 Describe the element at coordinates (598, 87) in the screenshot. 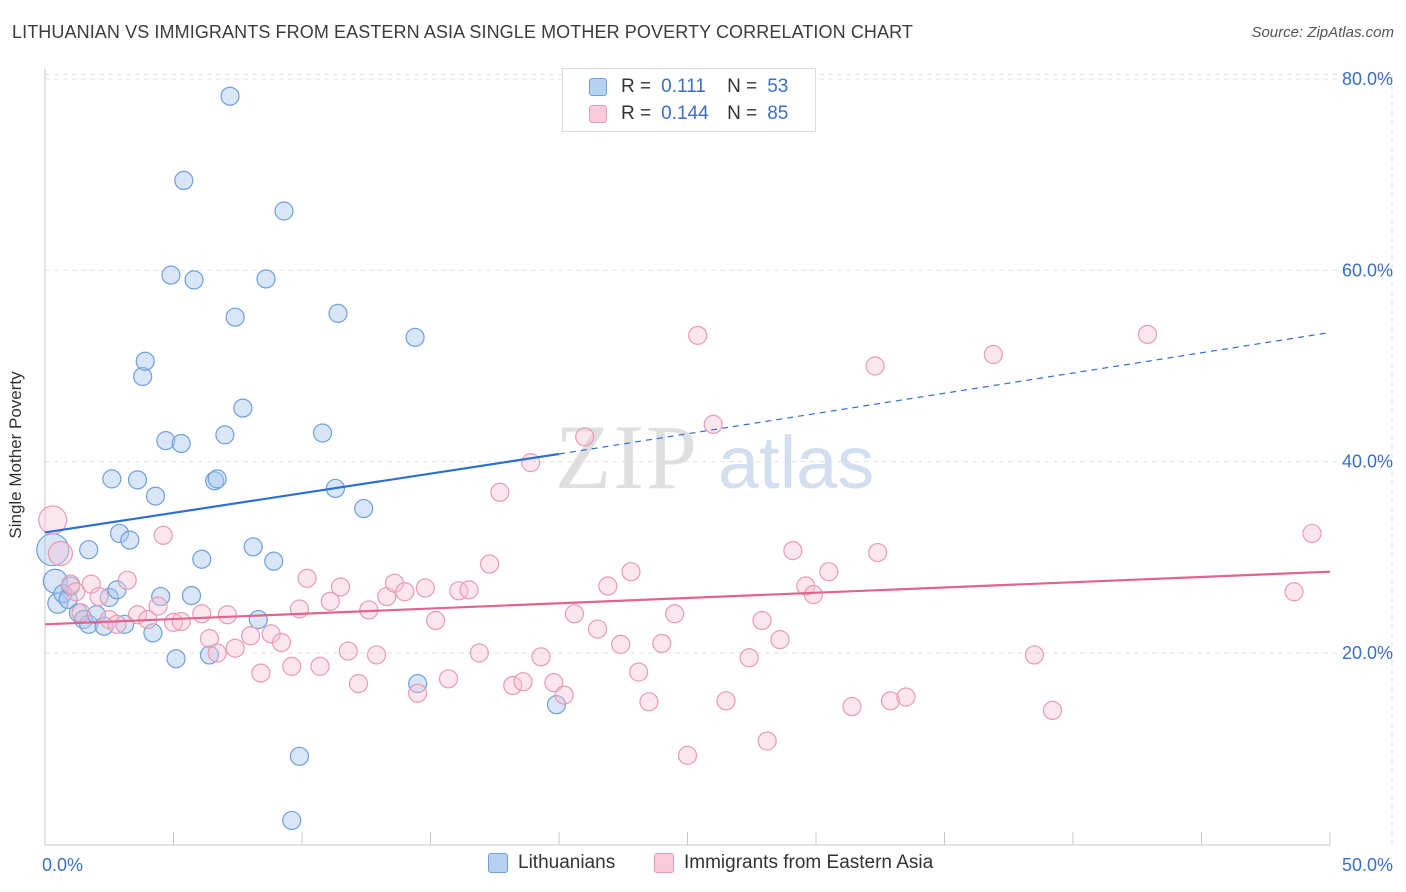

I see `legend-swatch-blue` at that location.